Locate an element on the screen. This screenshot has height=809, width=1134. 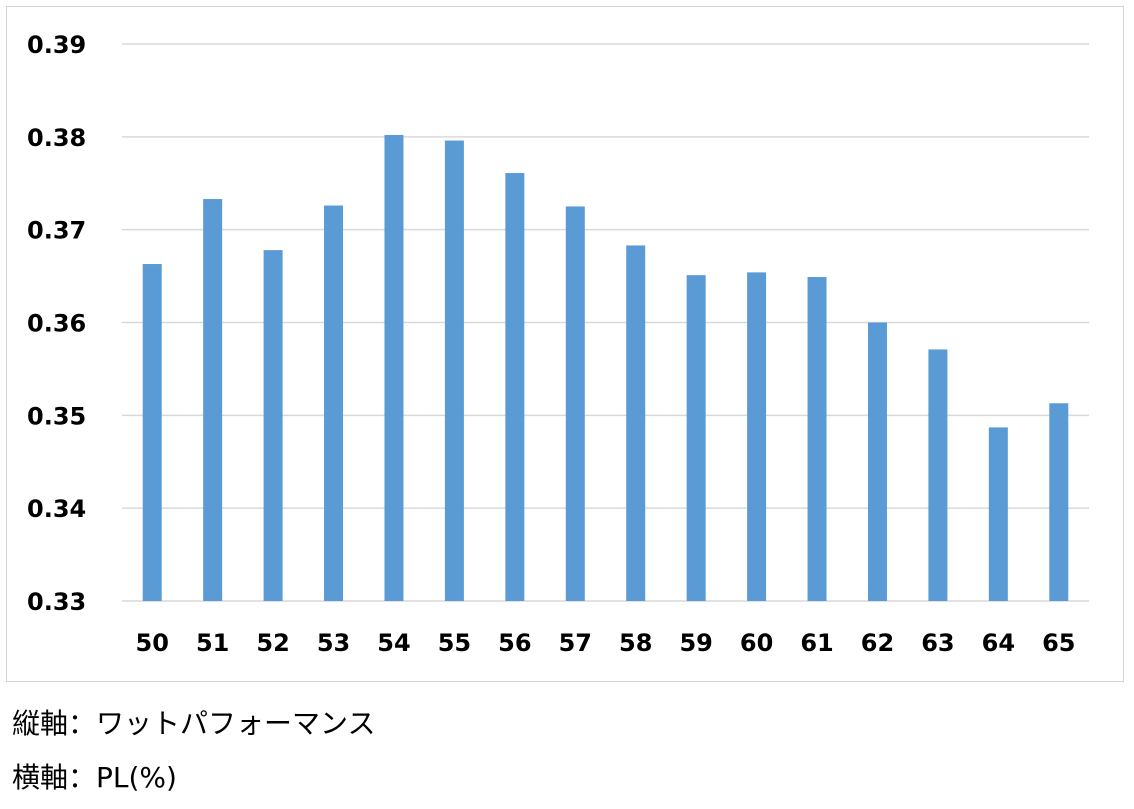
x-tick-label: 57 is located at coordinates (575, 643).